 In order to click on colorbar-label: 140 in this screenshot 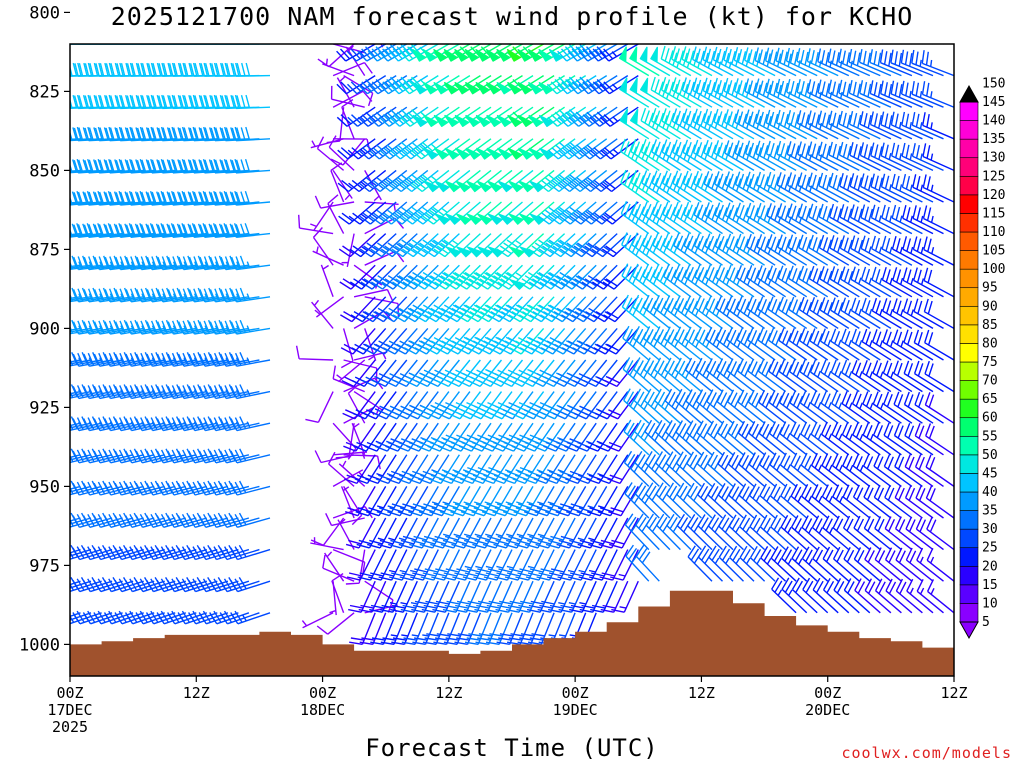, I will do `click(993, 121)`.